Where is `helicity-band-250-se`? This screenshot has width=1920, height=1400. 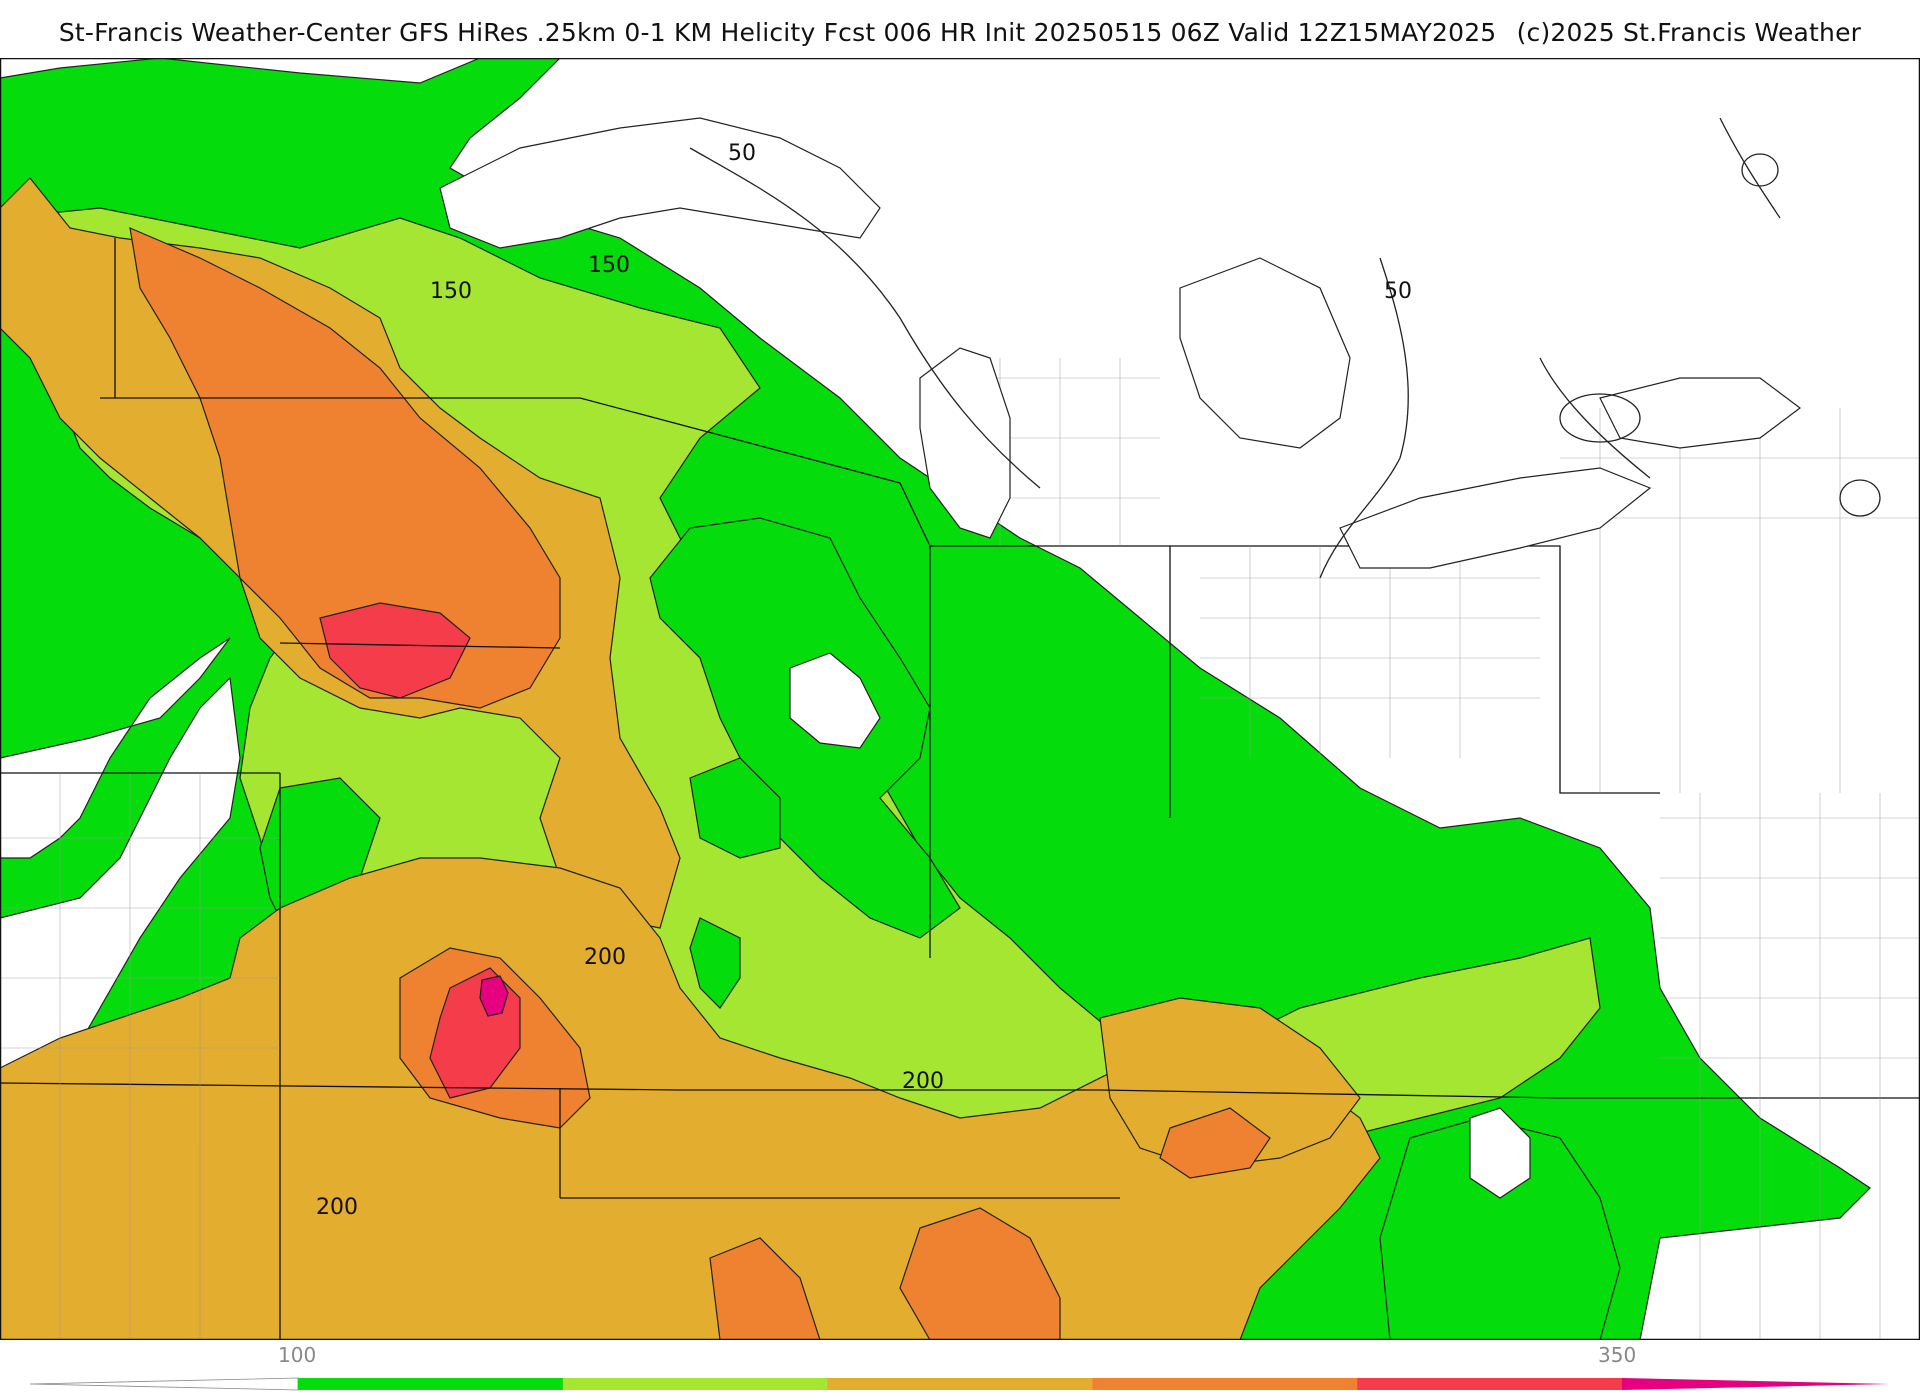 helicity-band-250-se is located at coordinates (980, 1273).